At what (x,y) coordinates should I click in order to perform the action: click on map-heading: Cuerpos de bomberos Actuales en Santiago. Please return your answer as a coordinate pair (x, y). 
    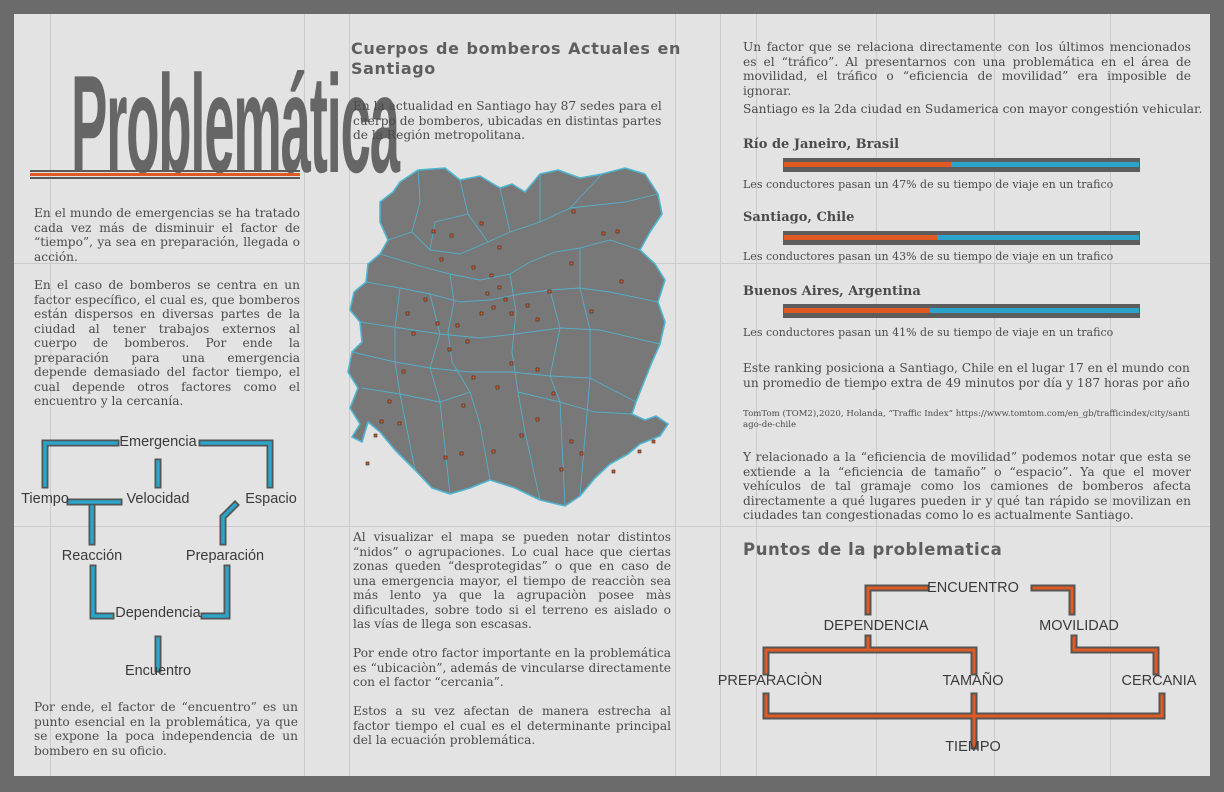
    Looking at the image, I should click on (516, 58).